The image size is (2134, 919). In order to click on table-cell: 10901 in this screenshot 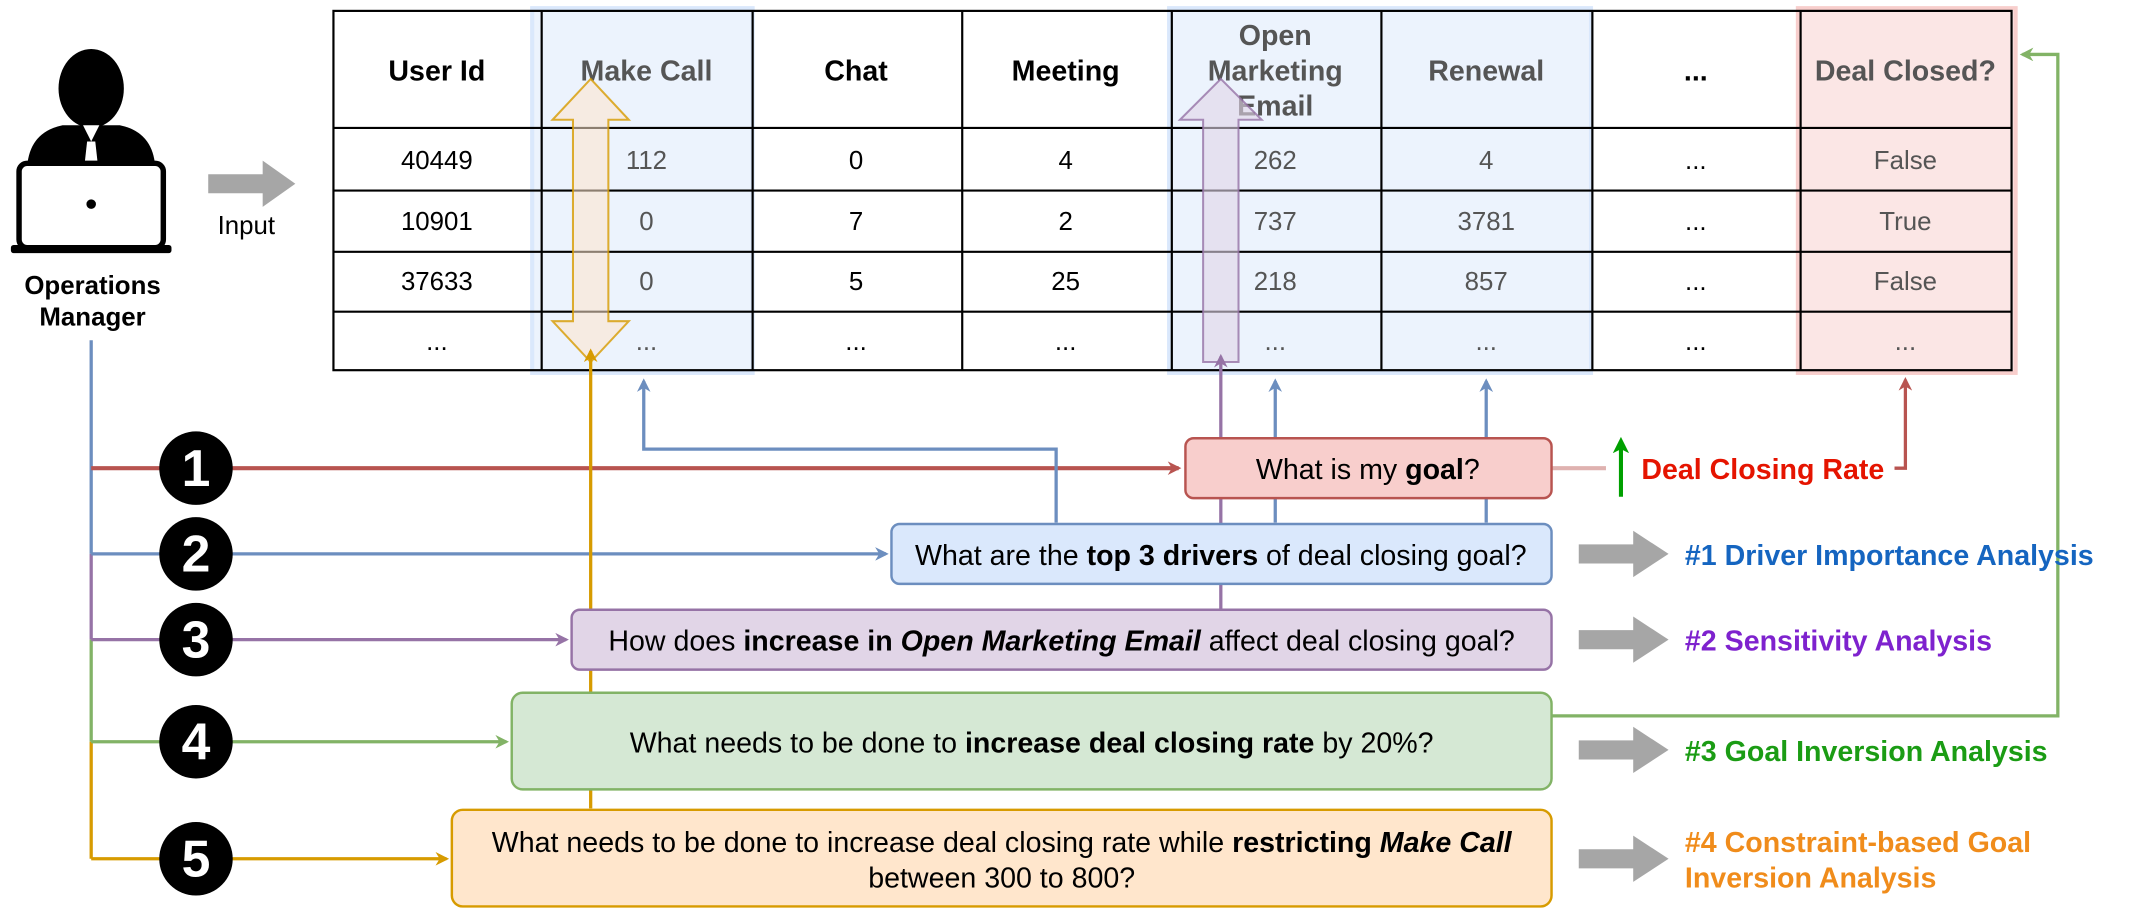, I will do `click(437, 222)`.